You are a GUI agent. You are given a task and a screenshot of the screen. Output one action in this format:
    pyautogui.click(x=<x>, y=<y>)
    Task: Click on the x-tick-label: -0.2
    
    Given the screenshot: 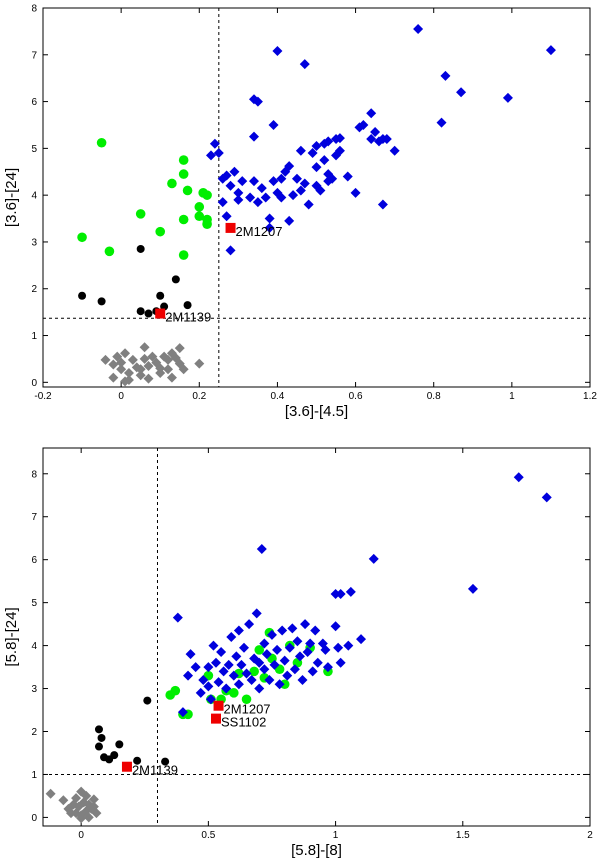 What is the action you would take?
    pyautogui.click(x=43, y=396)
    